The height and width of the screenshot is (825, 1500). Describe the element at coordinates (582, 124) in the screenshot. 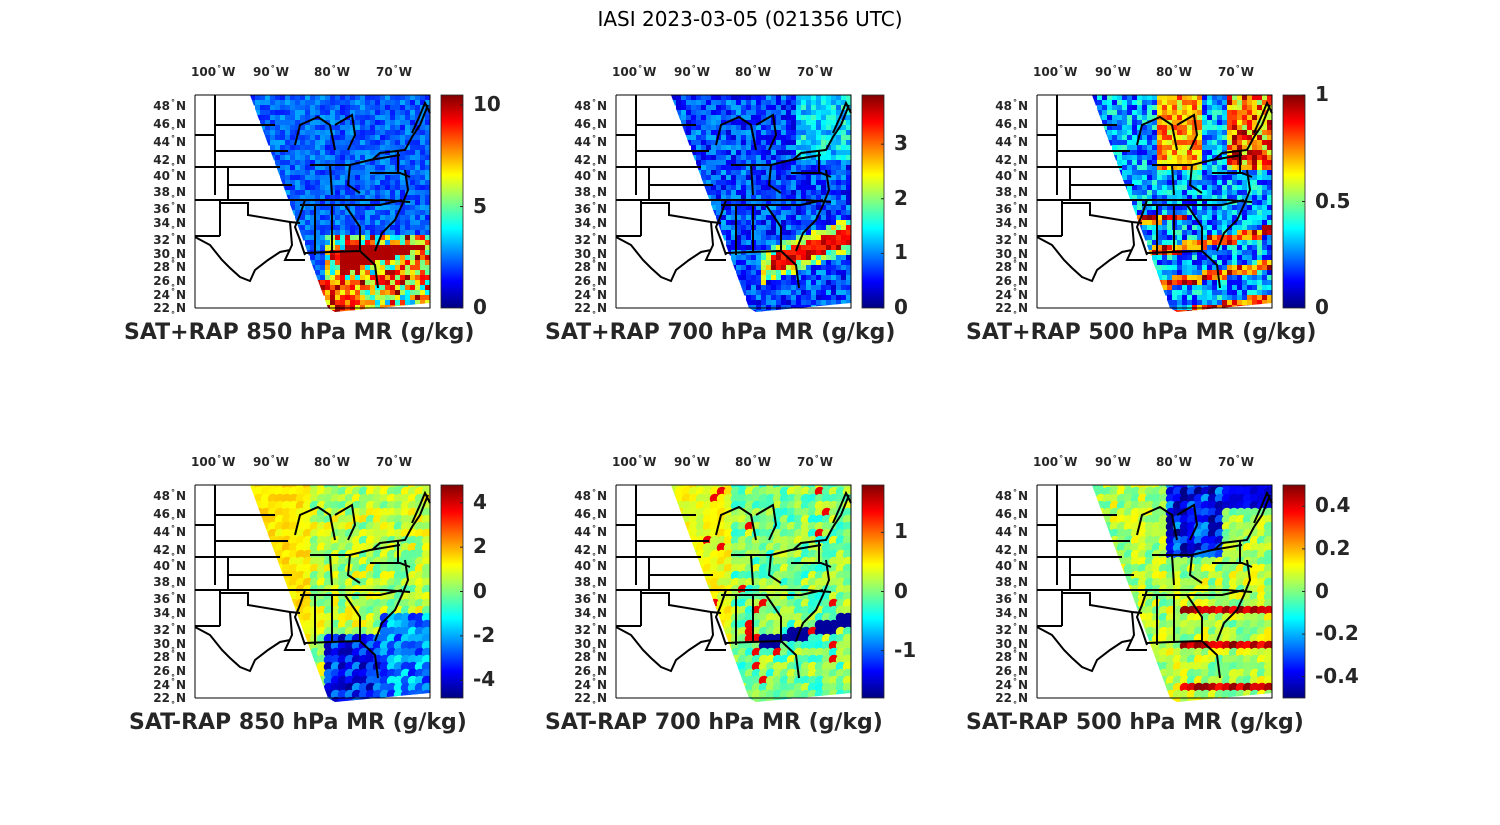

I see `y-tick-value: 46` at that location.